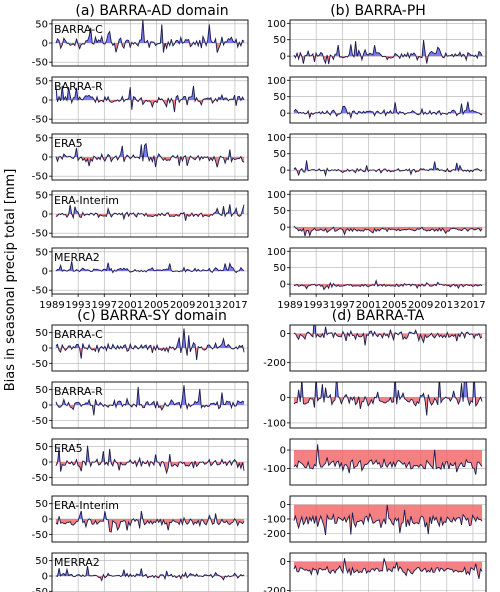  I want to click on subplot-1-4: 0 50 100 1989 1993 1997 2001 2005 2009 2013 2017, so click(377, 279).